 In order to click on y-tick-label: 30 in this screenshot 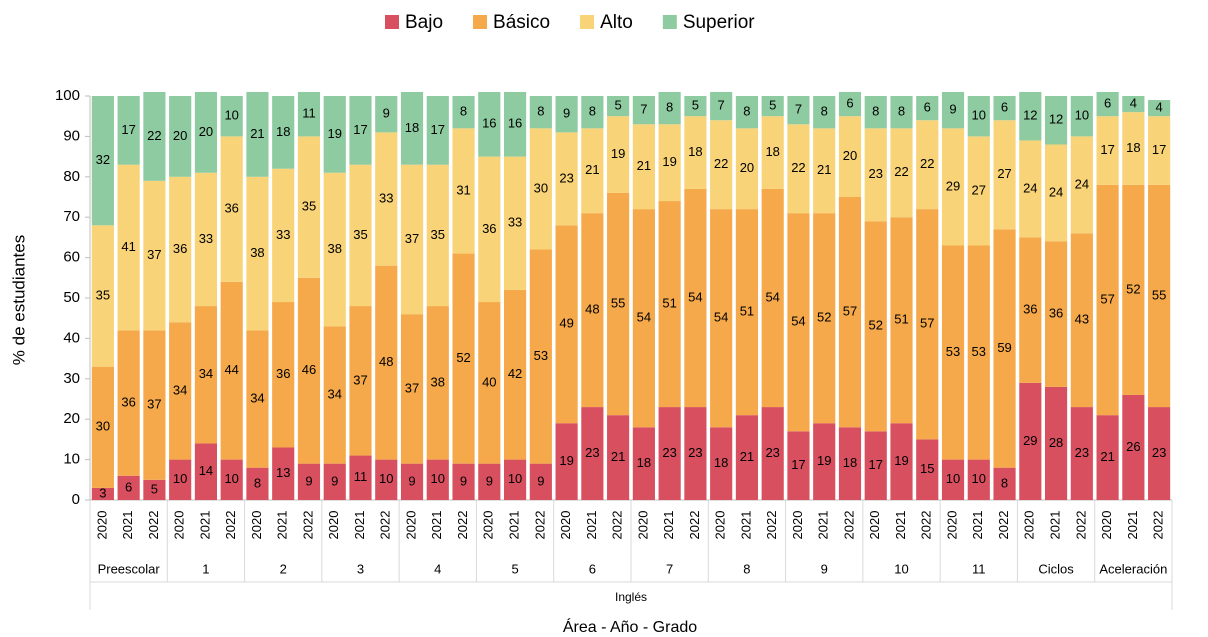, I will do `click(71, 378)`.